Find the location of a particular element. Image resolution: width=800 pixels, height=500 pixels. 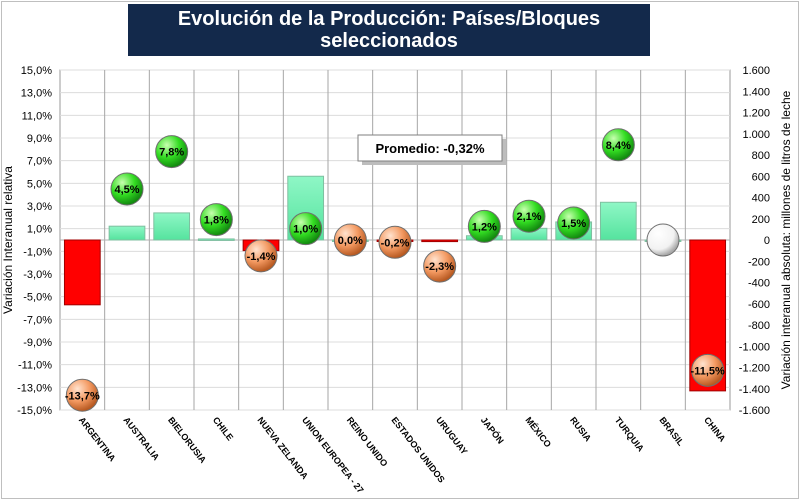

y-left-axis-title: Variación Interanual relativa is located at coordinates (8, 240).